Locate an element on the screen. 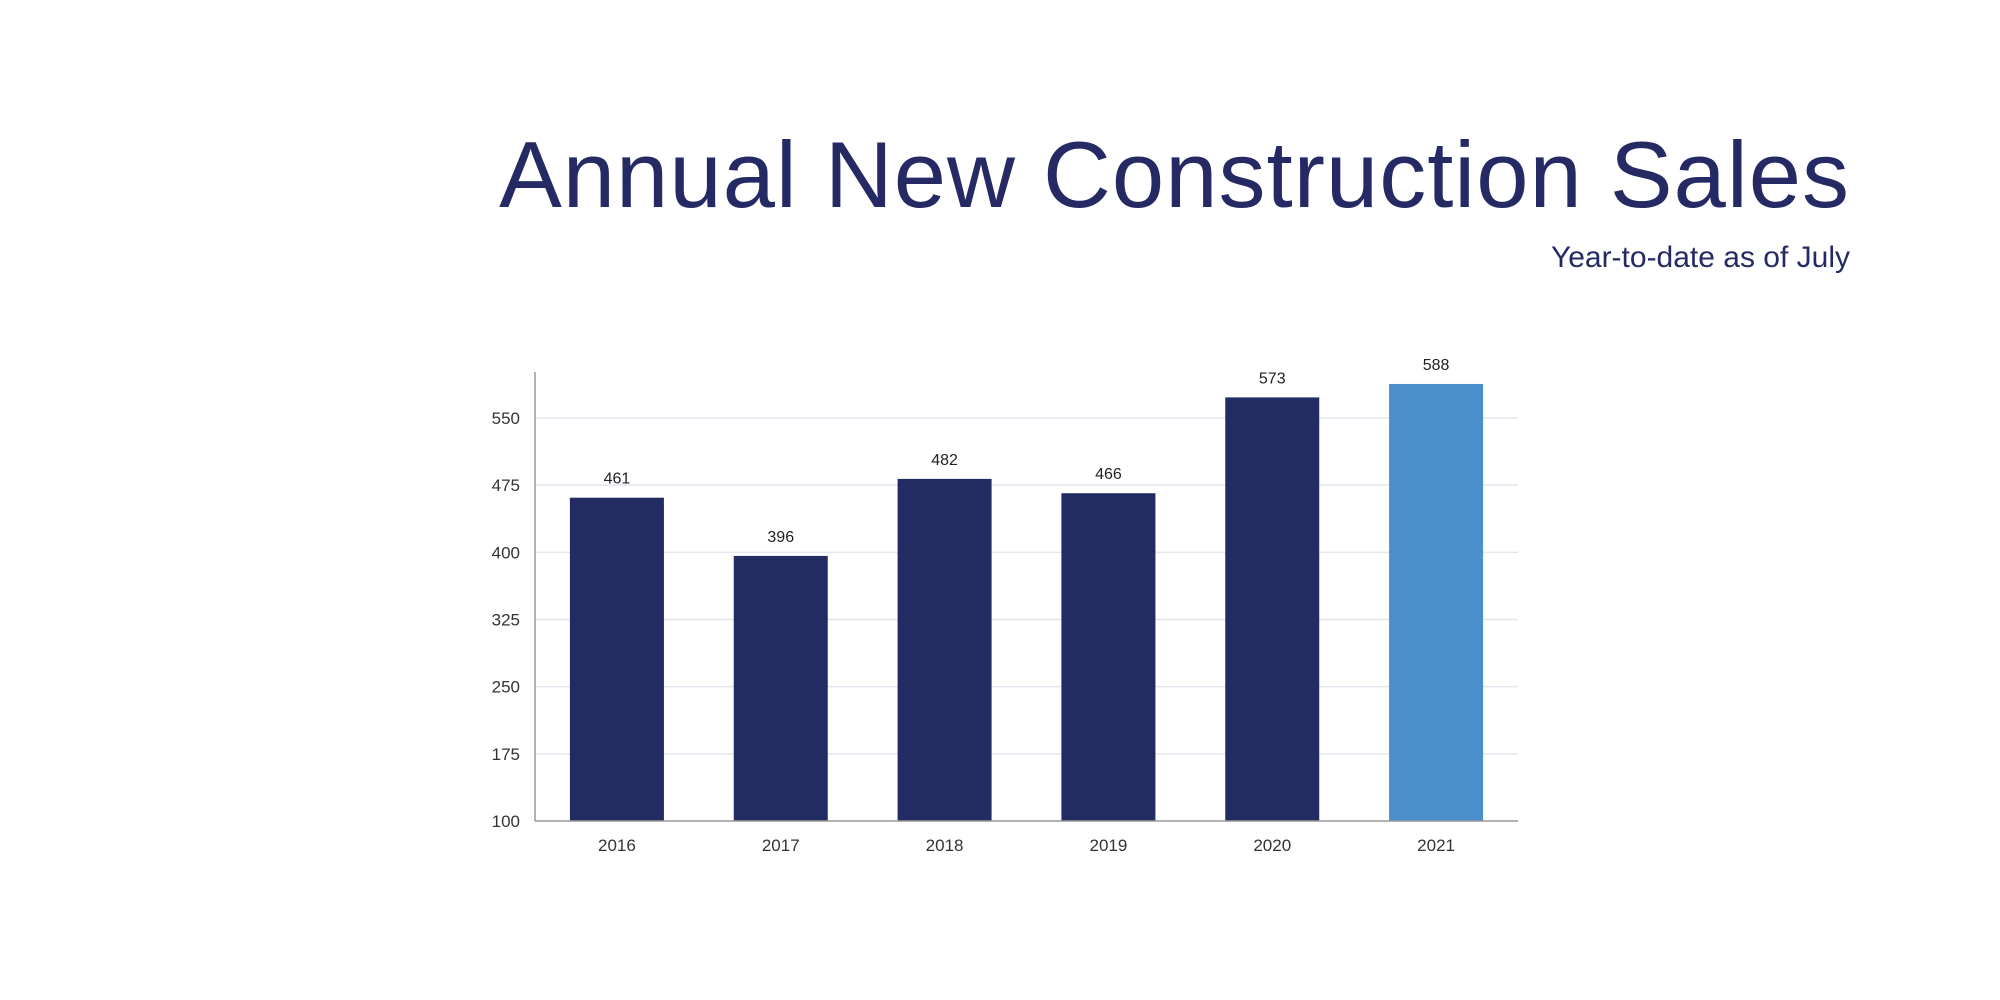 This screenshot has height=1000, width=2000. bar-2020 is located at coordinates (1272, 609).